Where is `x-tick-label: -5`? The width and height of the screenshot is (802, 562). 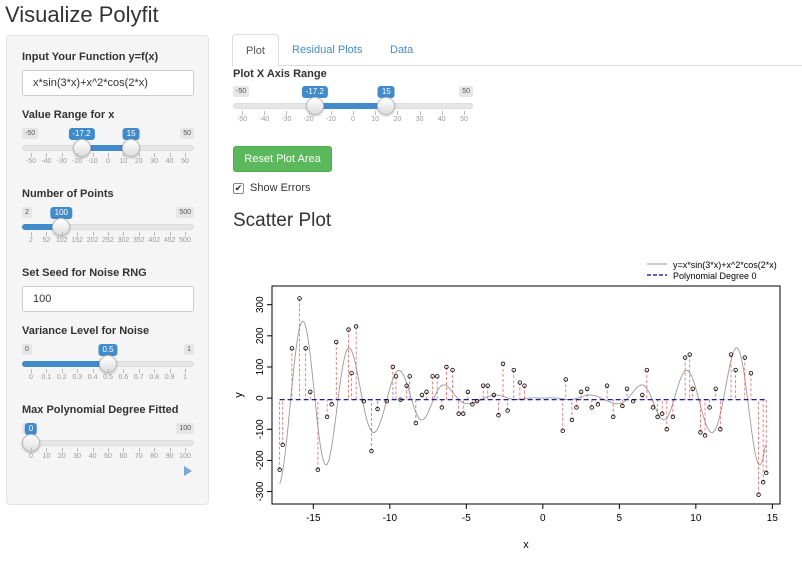
x-tick-label: -5 is located at coordinates (466, 518).